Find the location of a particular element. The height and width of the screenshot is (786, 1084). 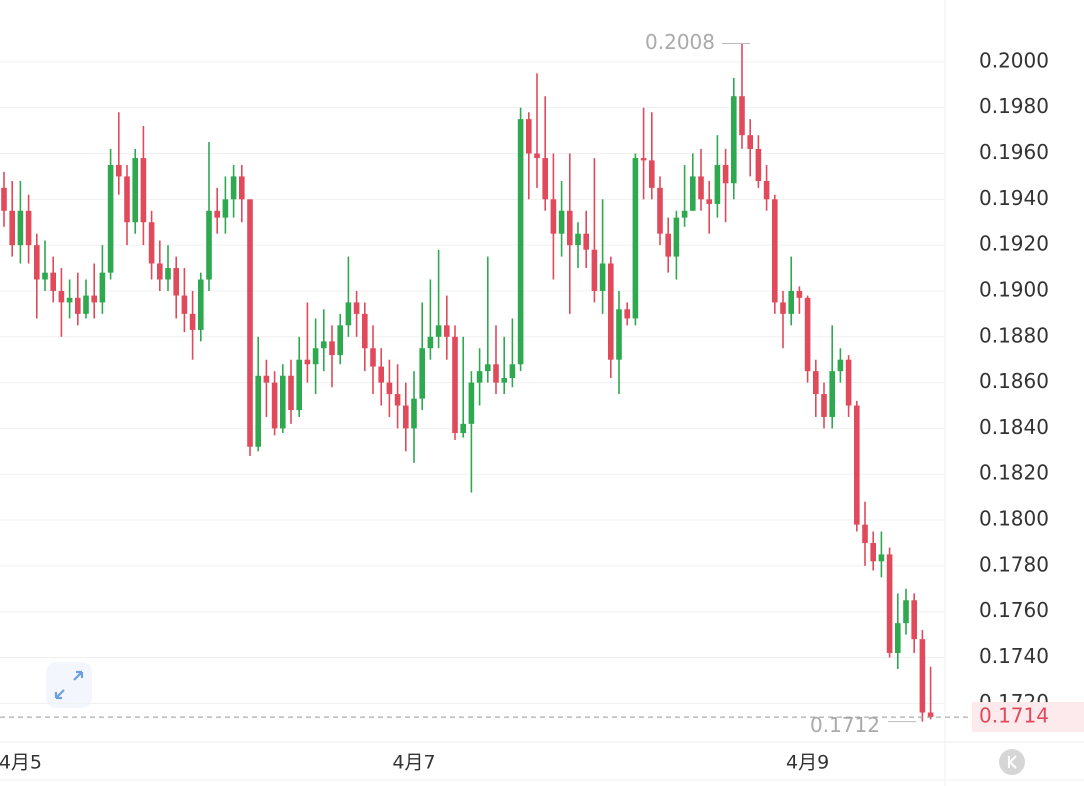

k-circle is located at coordinates (1012, 762).